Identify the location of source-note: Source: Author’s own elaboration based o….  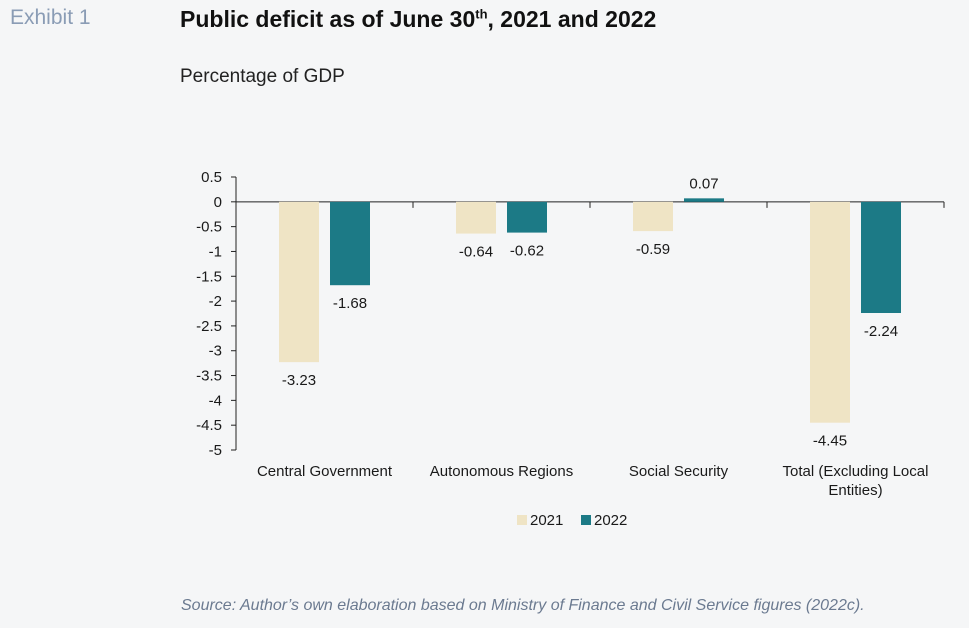
(523, 605).